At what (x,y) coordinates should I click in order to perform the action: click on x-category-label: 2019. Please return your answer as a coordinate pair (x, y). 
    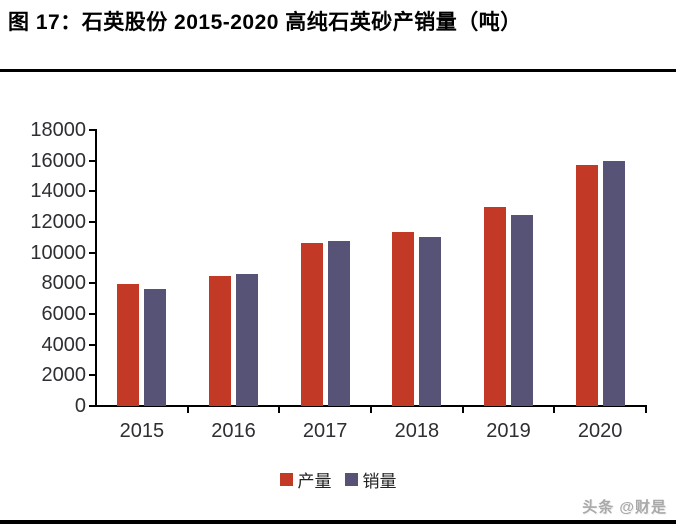
    Looking at the image, I should click on (508, 431).